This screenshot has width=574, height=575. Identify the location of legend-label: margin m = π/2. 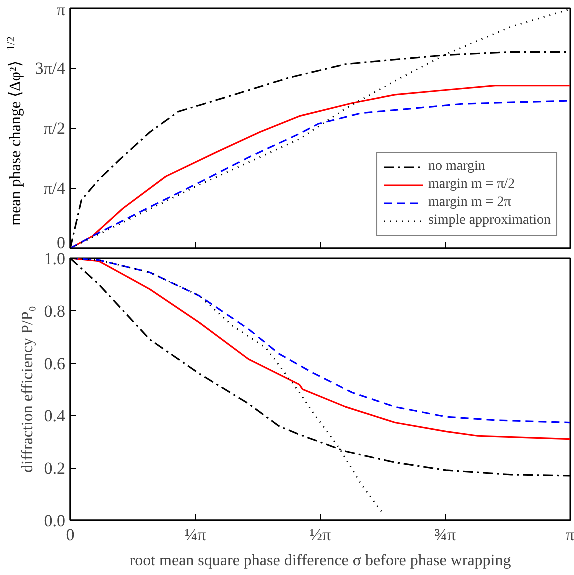
(472, 185).